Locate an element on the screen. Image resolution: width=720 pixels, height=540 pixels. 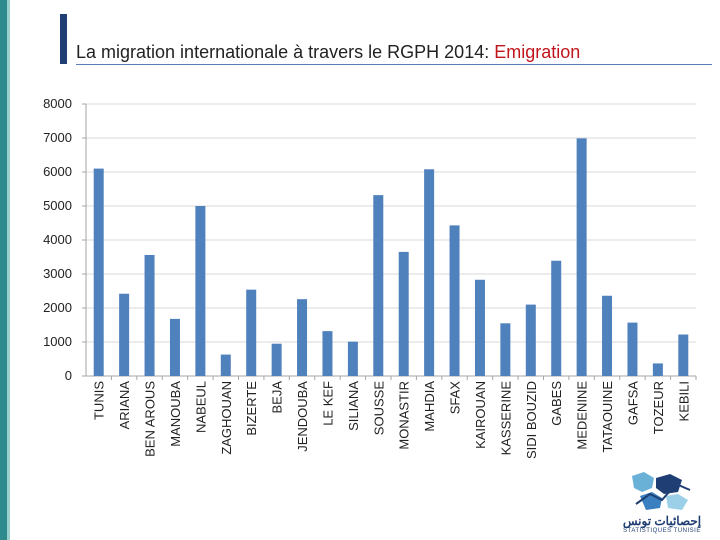
x-tick-label: BEJA is located at coordinates (277, 397).